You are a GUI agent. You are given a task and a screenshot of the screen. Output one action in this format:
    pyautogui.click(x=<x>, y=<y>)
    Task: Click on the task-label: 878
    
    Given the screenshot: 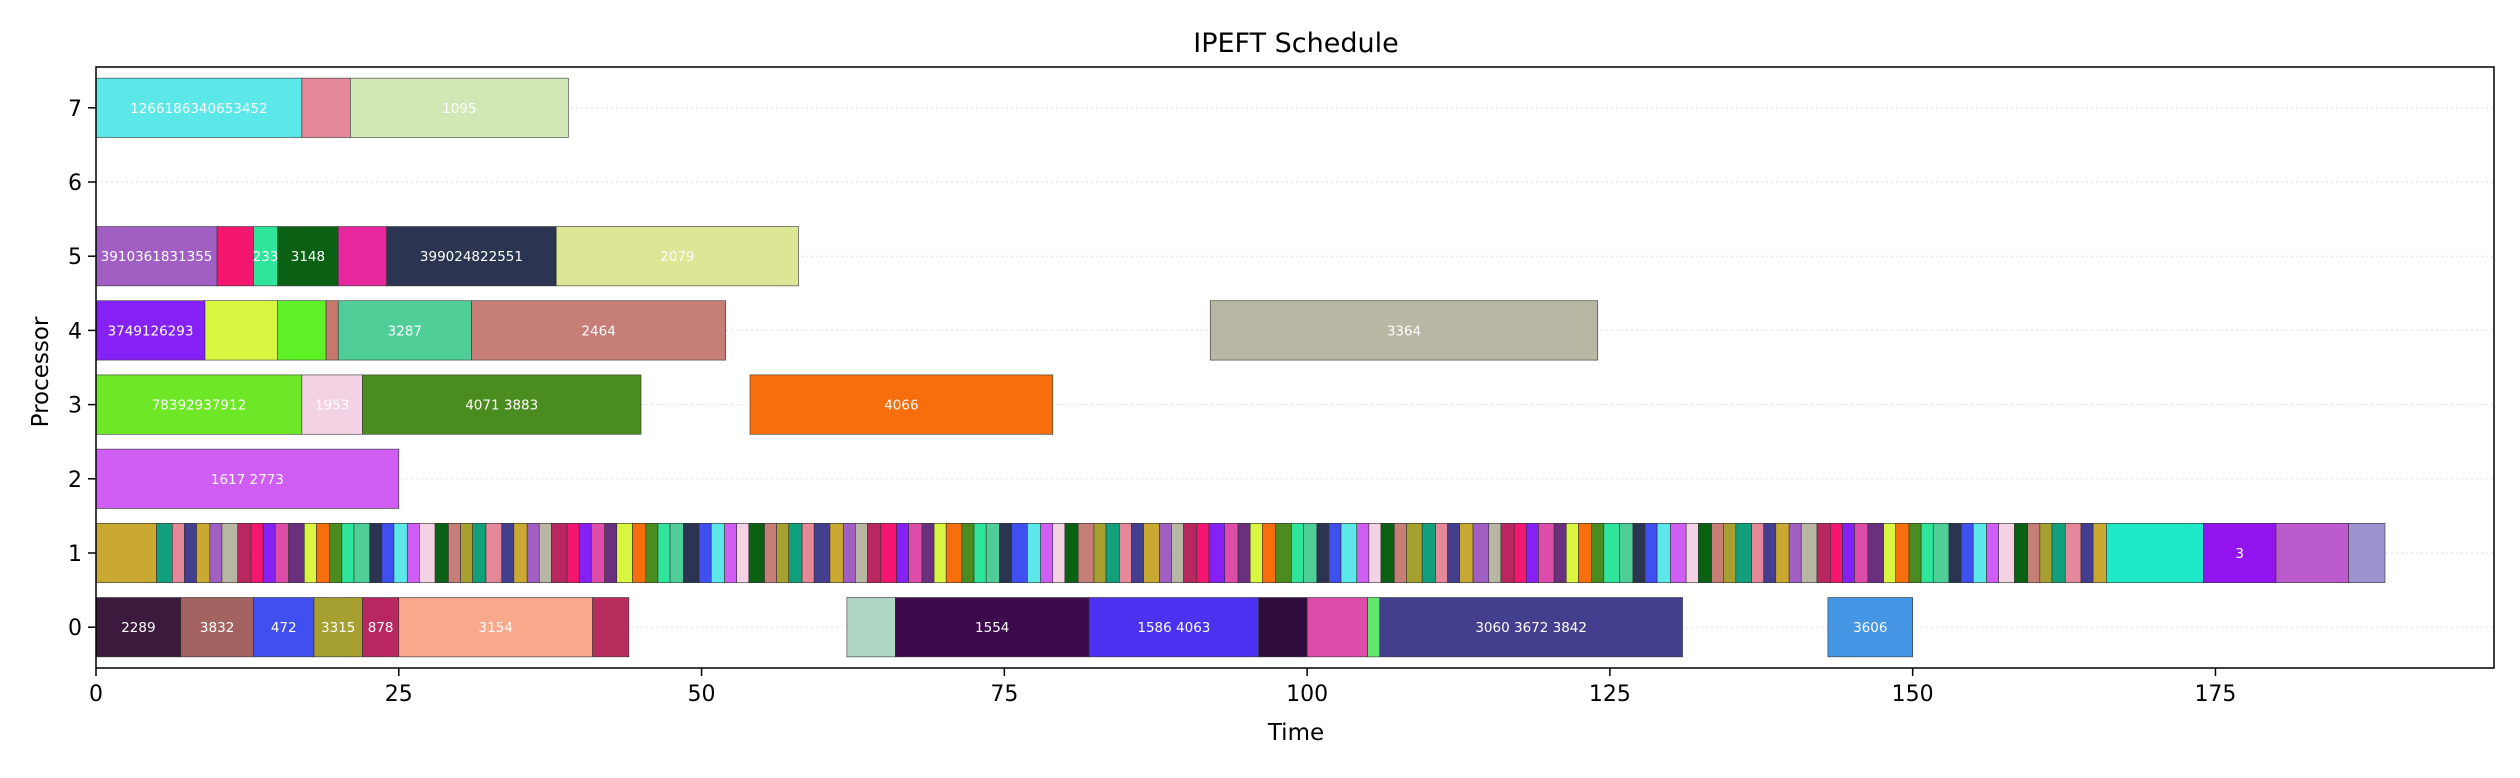 What is the action you would take?
    pyautogui.click(x=381, y=628)
    